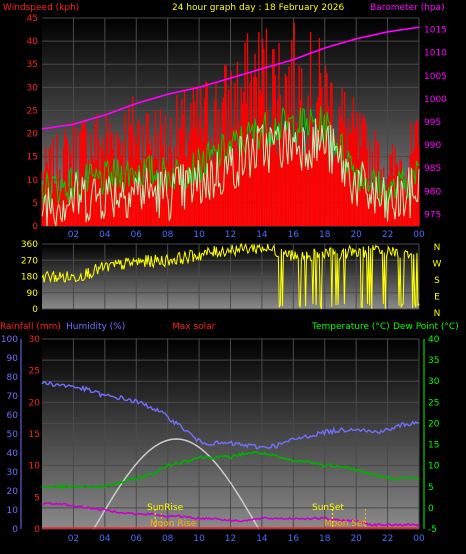  What do you see at coordinates (13, 454) in the screenshot?
I see `humidity-y-tick-label: 40` at bounding box center [13, 454].